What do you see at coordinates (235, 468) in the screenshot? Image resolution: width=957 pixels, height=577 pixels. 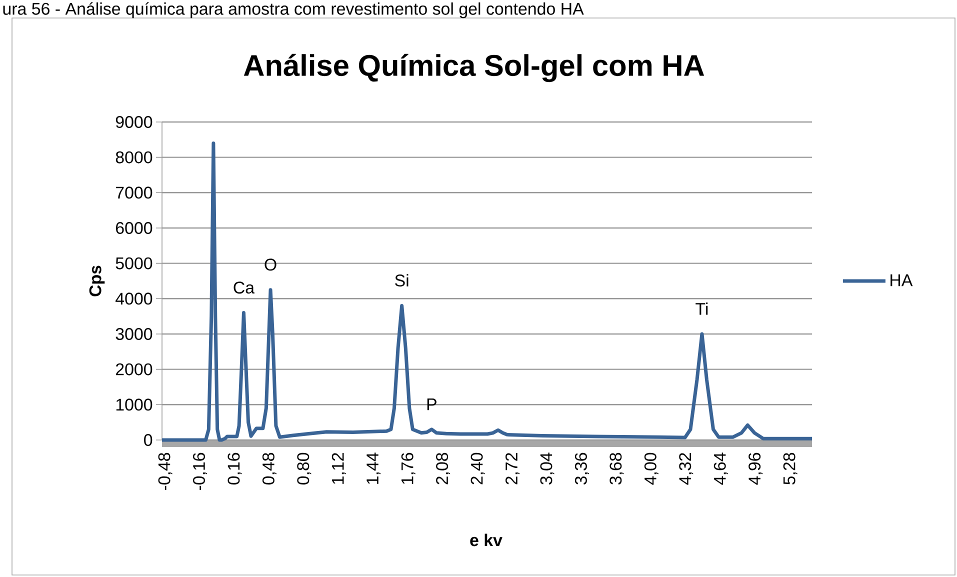 I see `x-tick-label: 0,16` at bounding box center [235, 468].